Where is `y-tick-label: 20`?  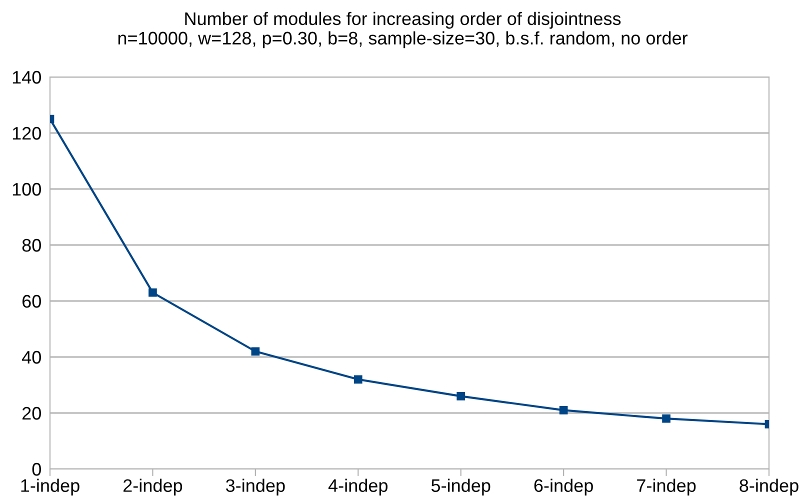
y-tick-label: 20 is located at coordinates (31, 413).